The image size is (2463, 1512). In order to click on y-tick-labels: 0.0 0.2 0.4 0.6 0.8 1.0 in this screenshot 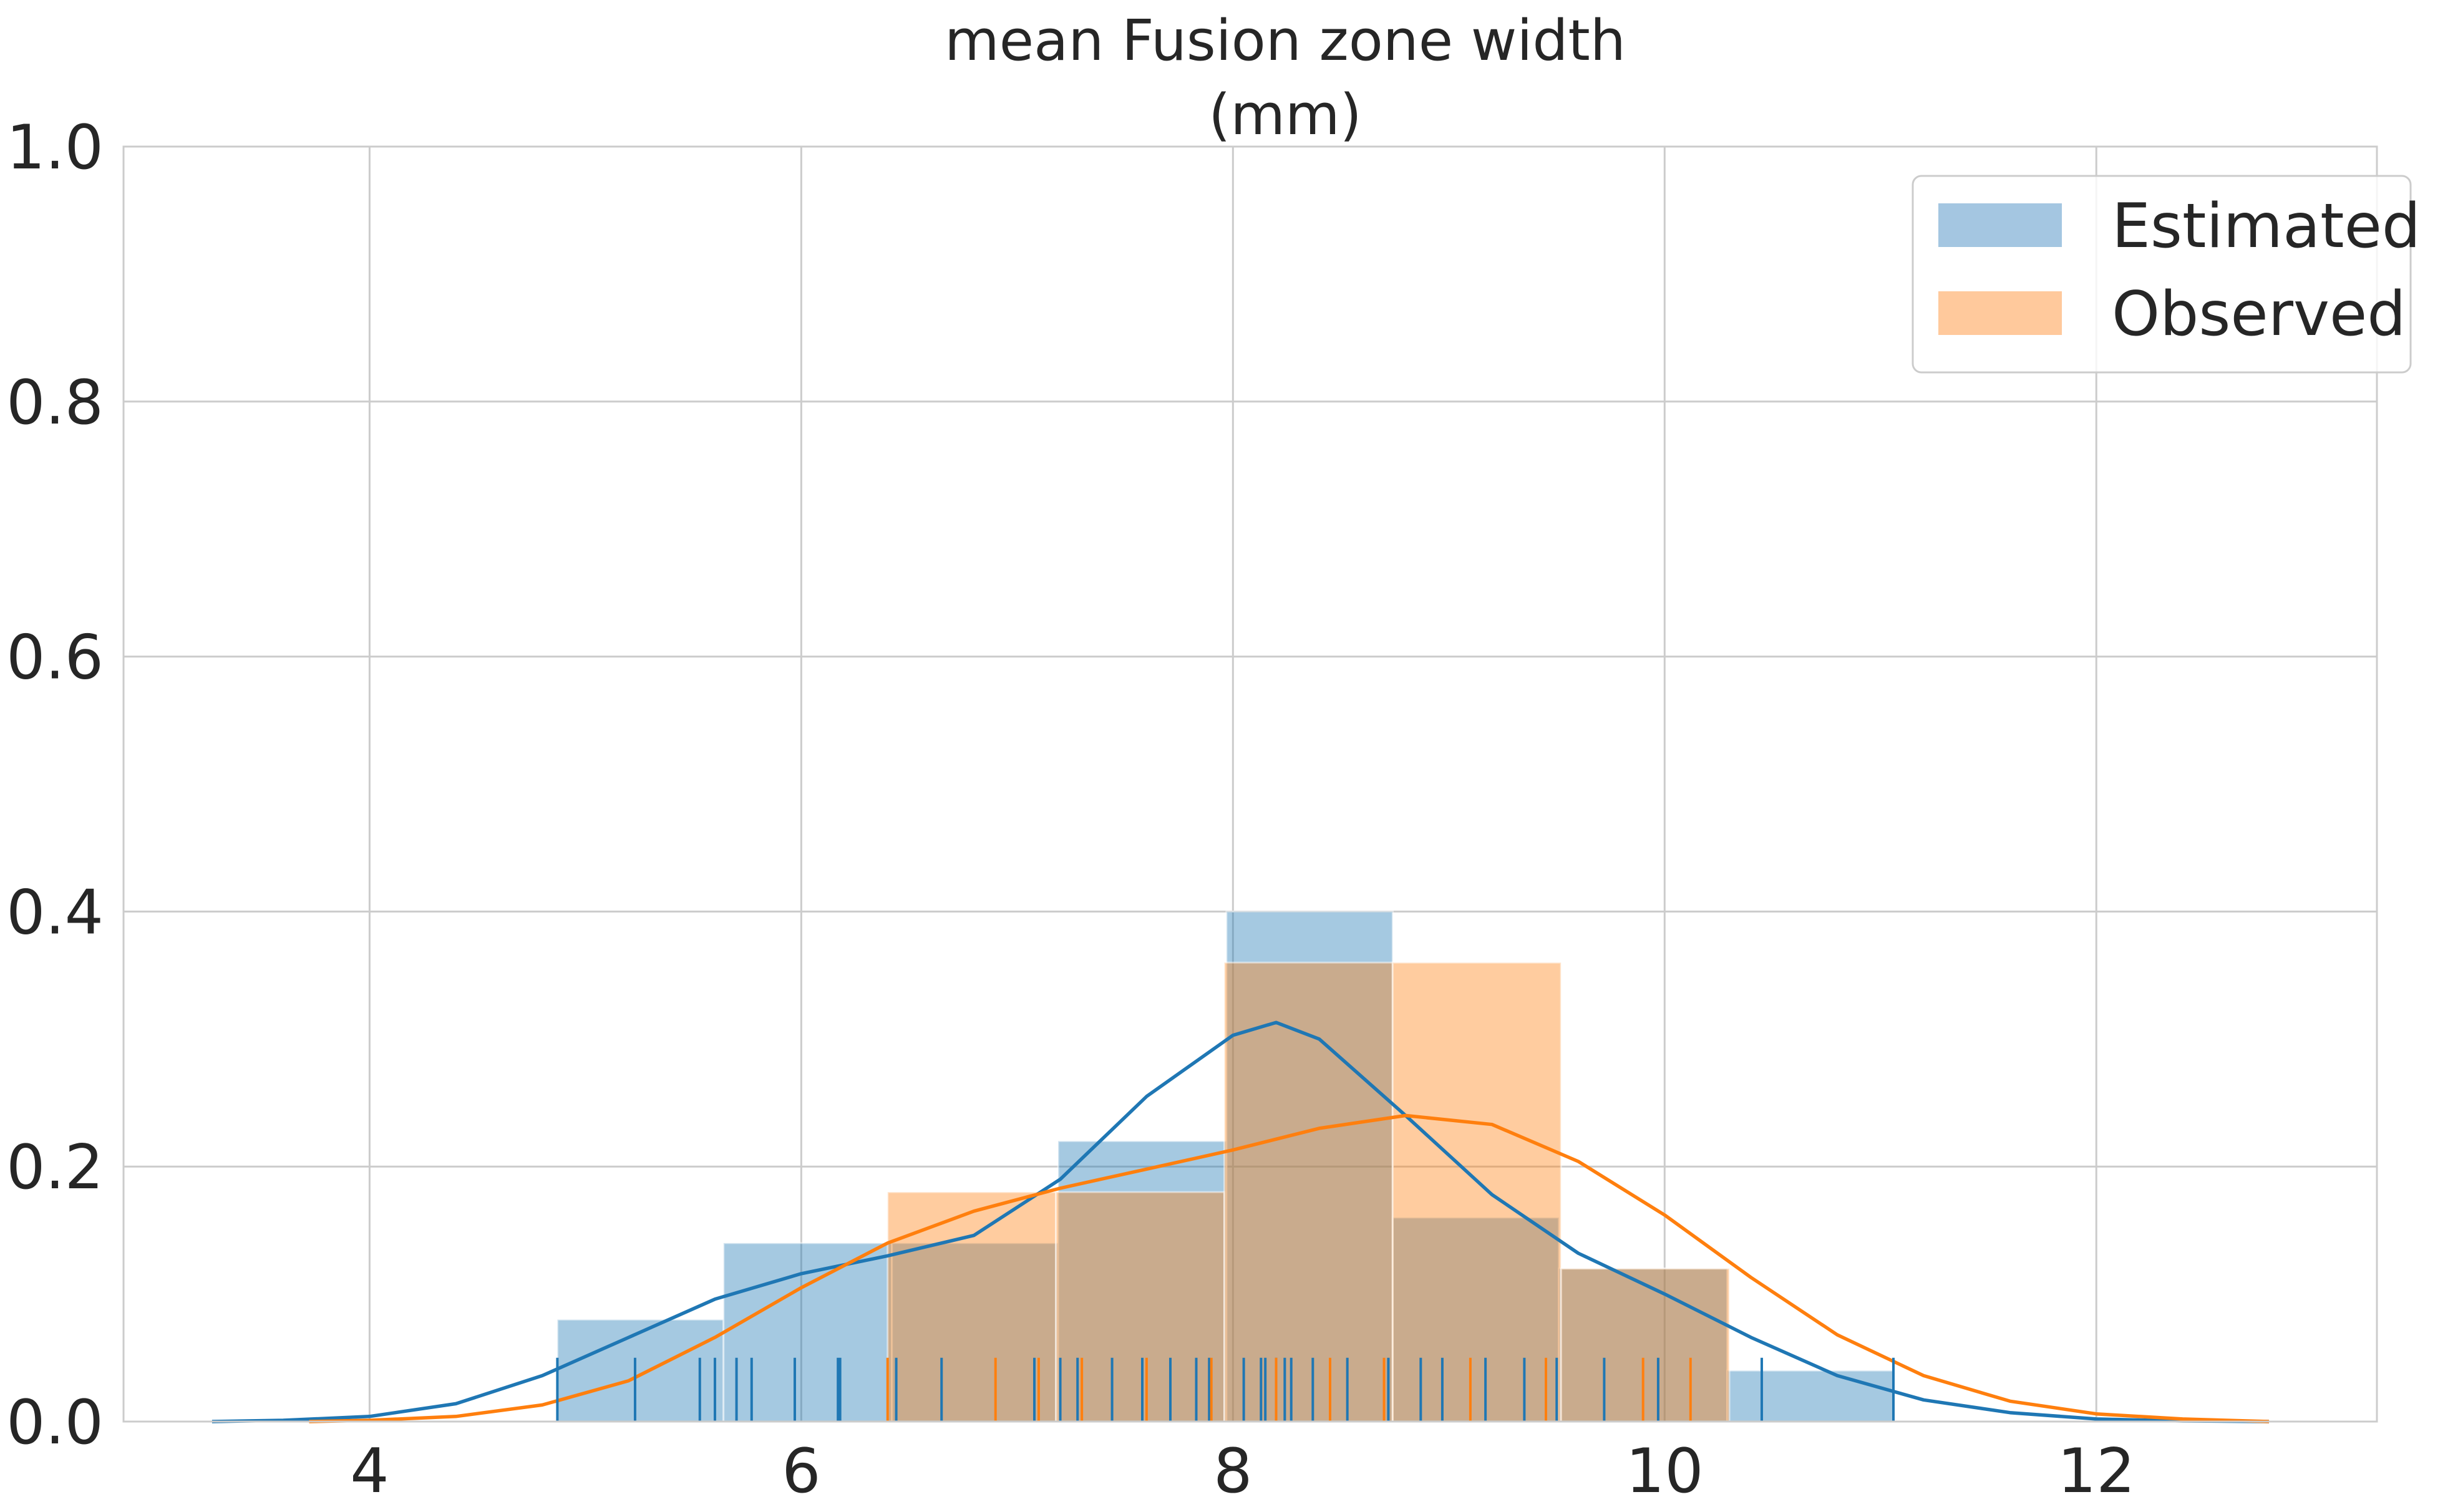, I will do `click(55, 785)`.